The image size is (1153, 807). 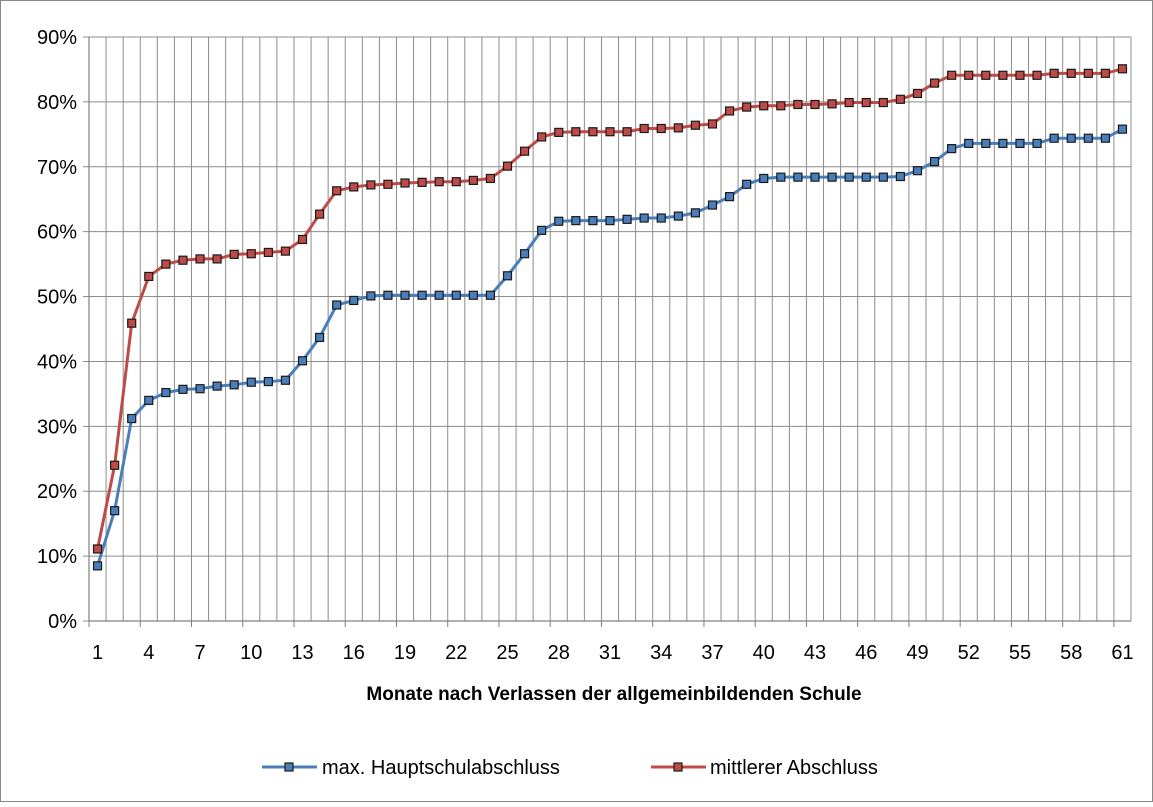 I want to click on legend-marker, so click(x=289, y=767).